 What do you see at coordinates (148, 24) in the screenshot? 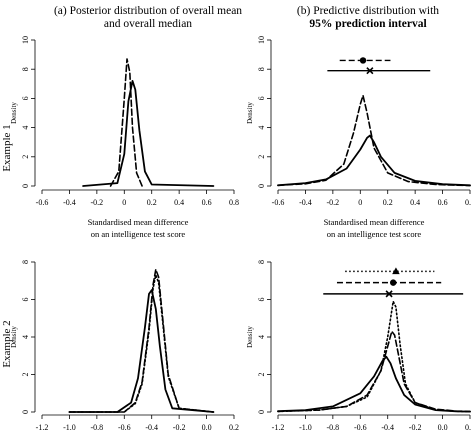
I see `title-a-line2: and overall median` at bounding box center [148, 24].